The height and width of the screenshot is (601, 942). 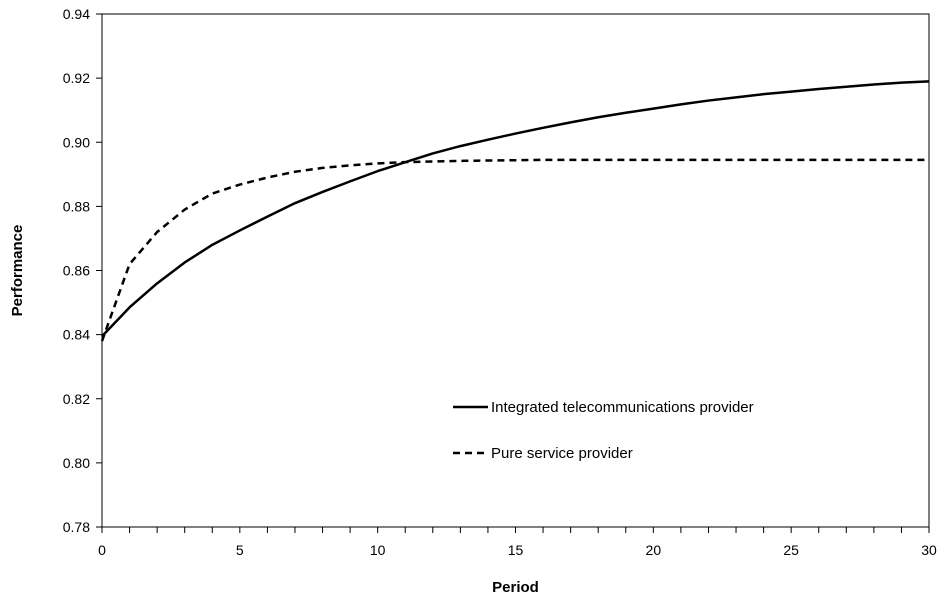 I want to click on x-axis-ticks: 0 5 10 15 20 25 30, so click(x=517, y=542).